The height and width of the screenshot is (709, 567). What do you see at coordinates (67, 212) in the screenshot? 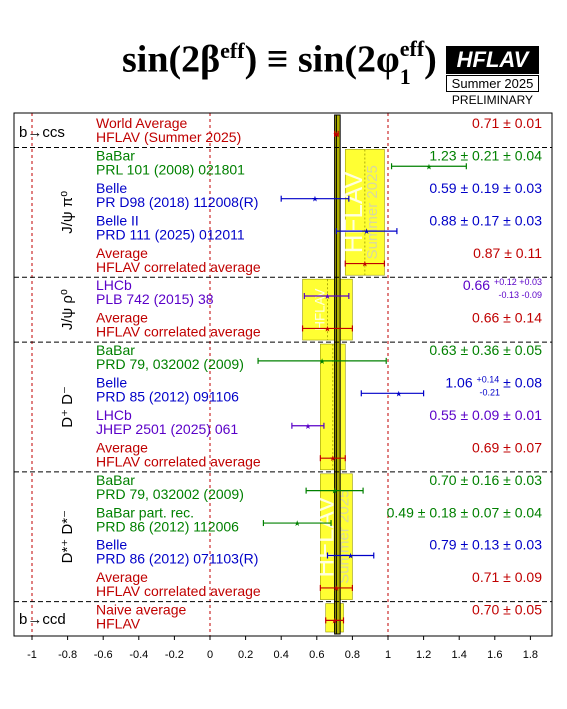
I see `group-label: J/ψ π⁰` at bounding box center [67, 212].